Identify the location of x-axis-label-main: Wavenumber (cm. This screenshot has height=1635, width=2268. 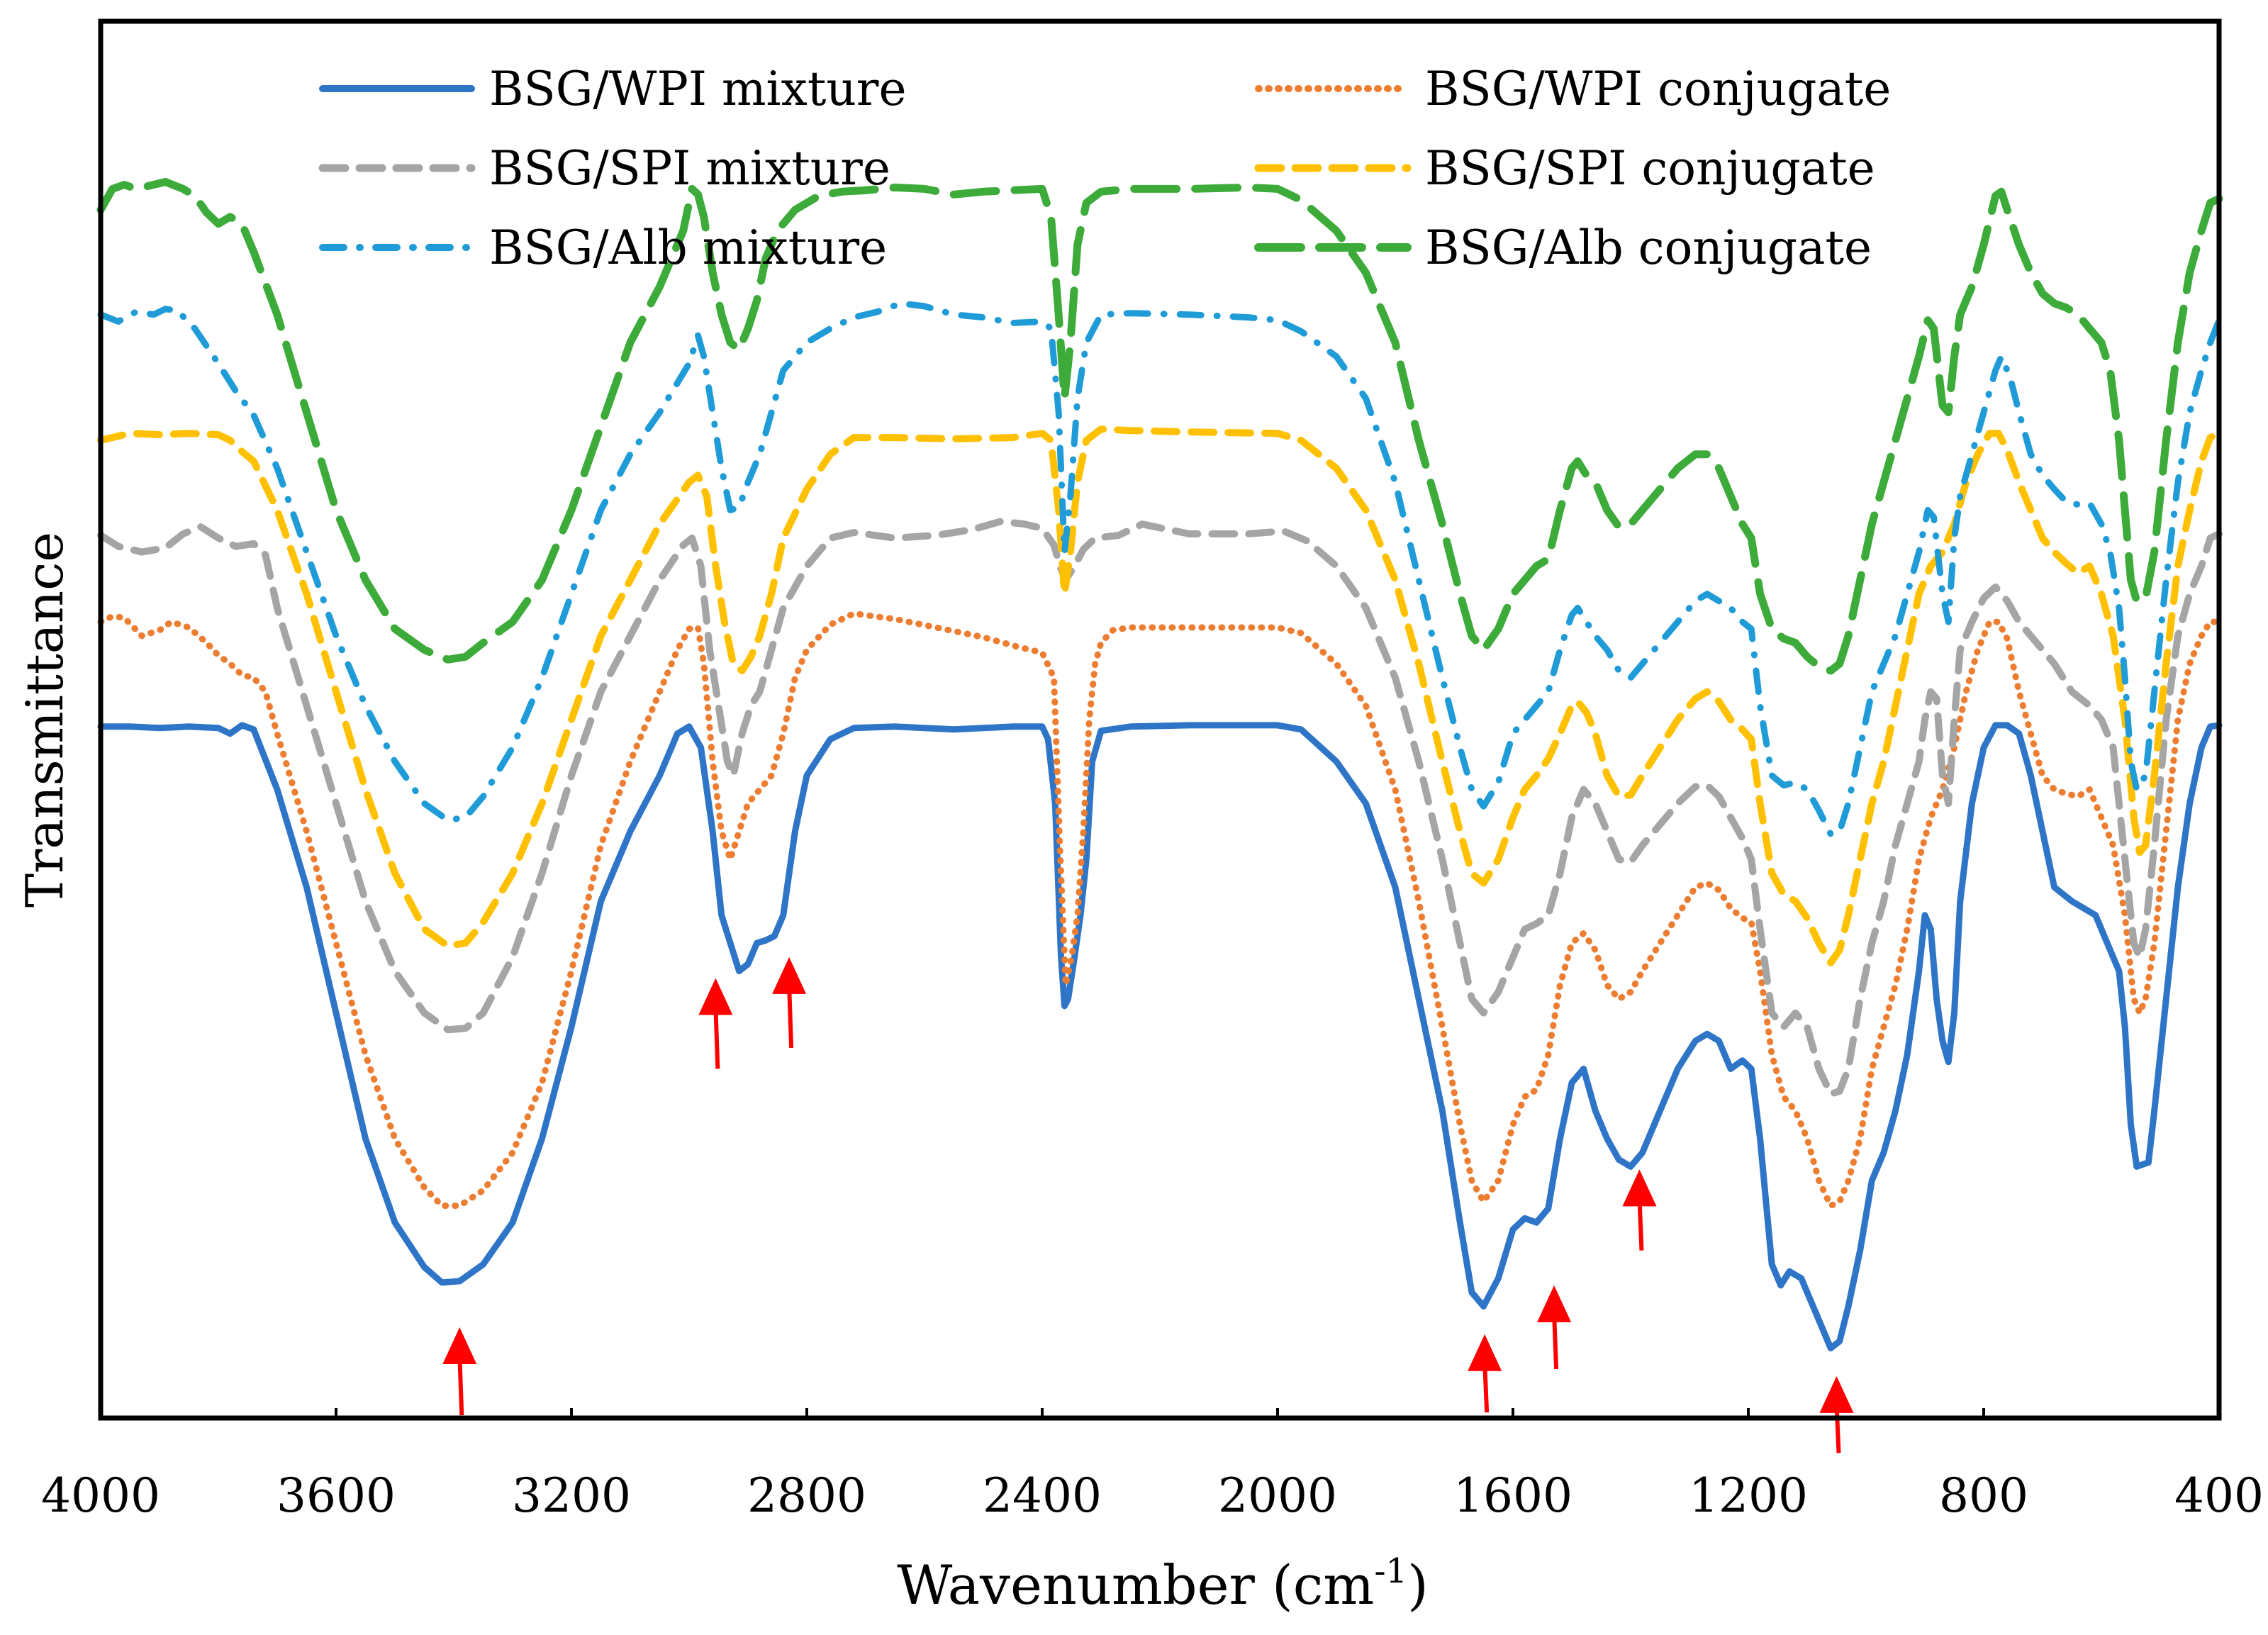
(1135, 1585).